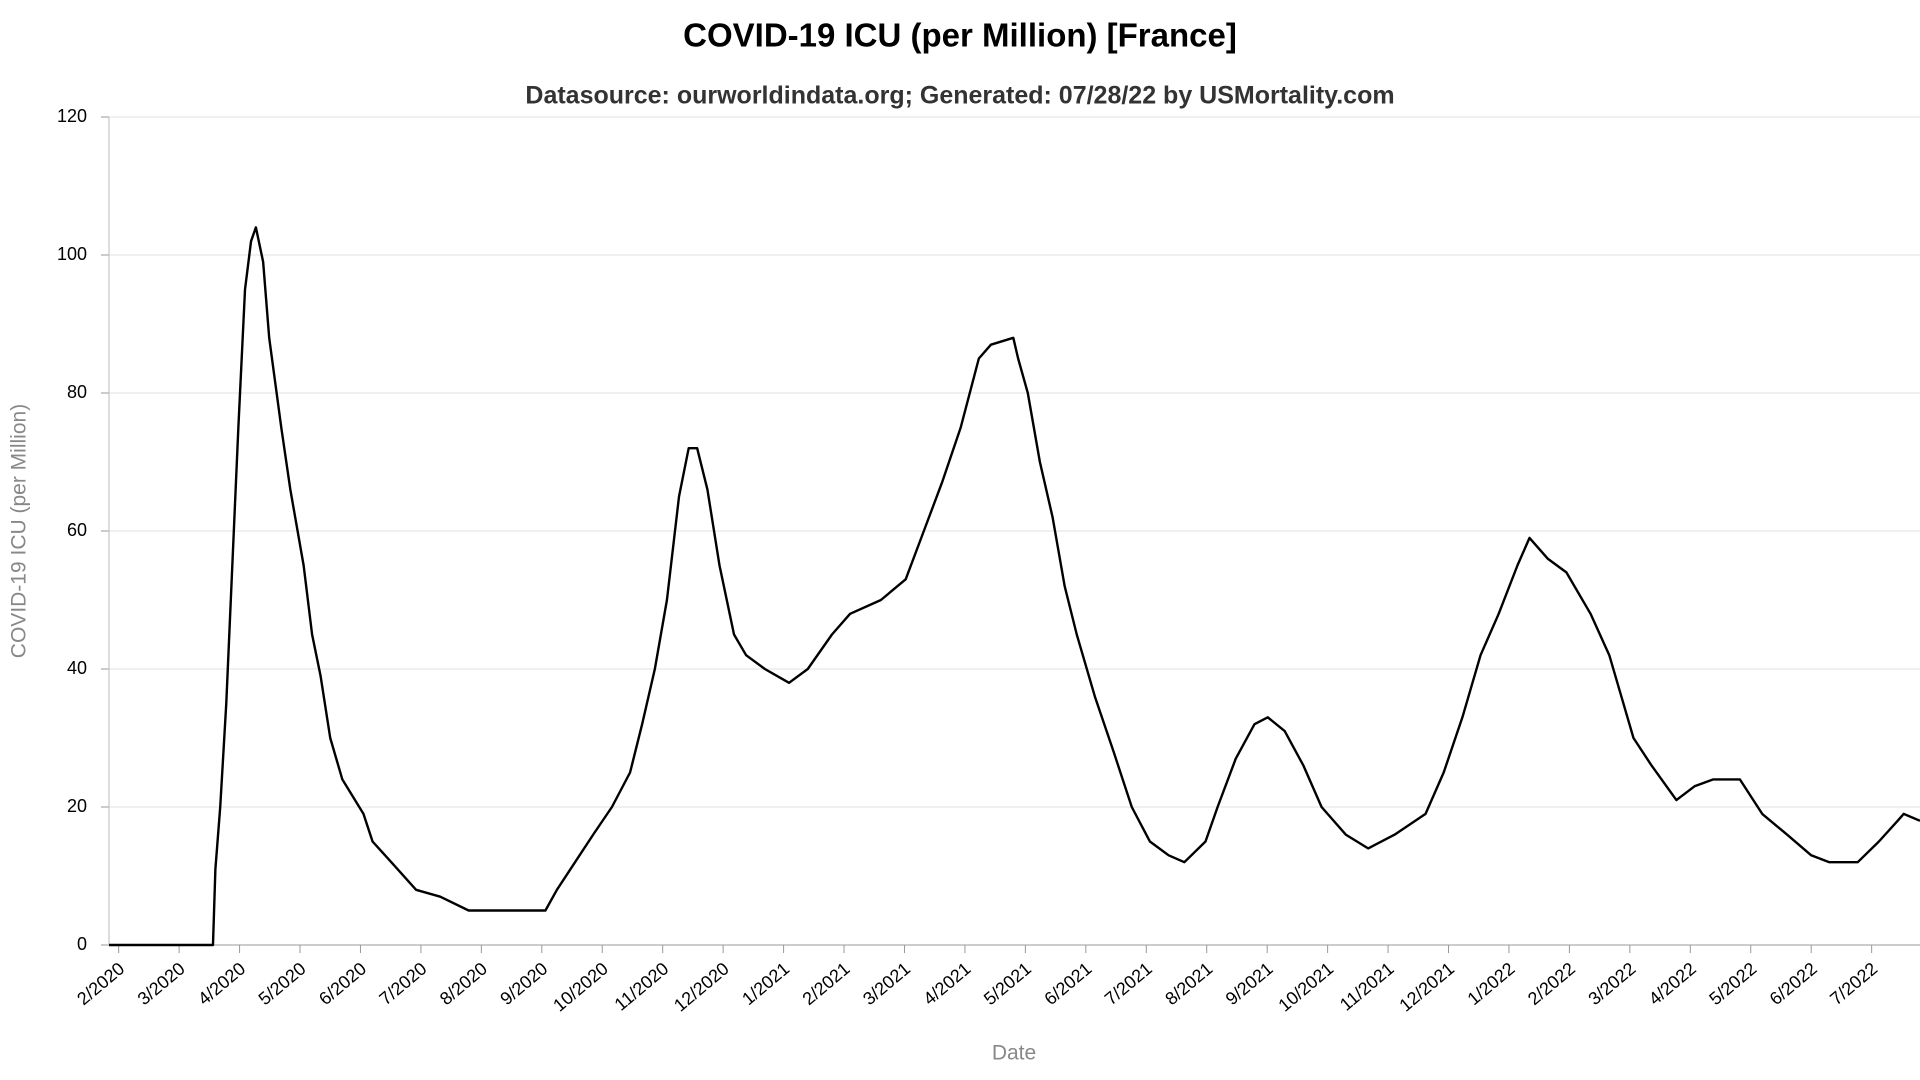 The width and height of the screenshot is (1920, 1080). Describe the element at coordinates (77, 392) in the screenshot. I see `y-tick-label: 80` at that location.